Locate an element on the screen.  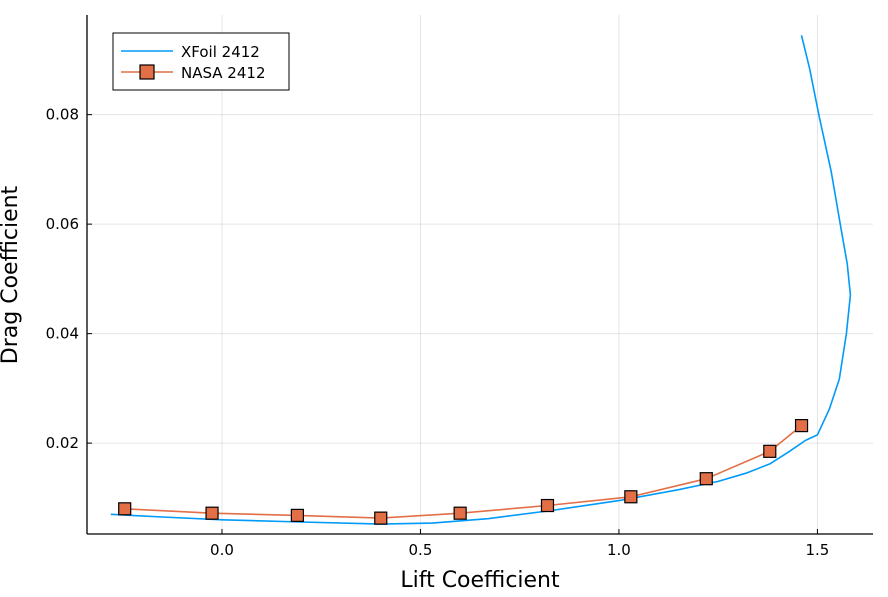
legend-nasa-label: NASA 2412 is located at coordinates (223, 73).